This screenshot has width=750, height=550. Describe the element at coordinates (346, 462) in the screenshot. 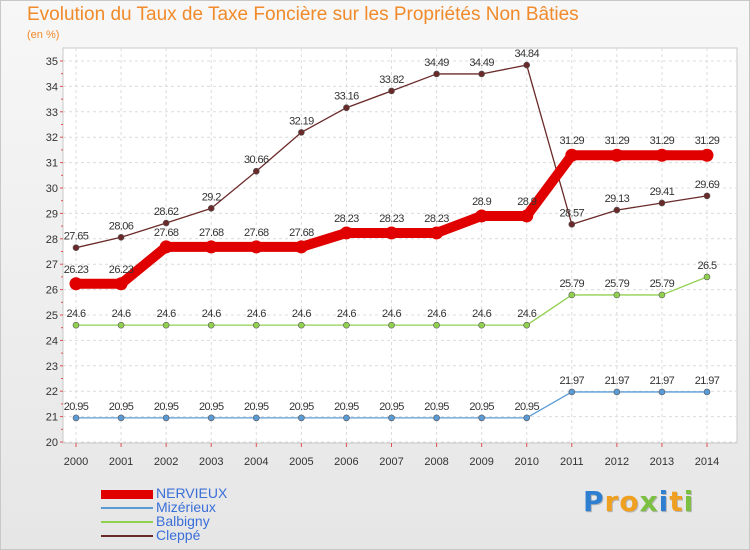

I see `x-tick-label: 2006` at that location.